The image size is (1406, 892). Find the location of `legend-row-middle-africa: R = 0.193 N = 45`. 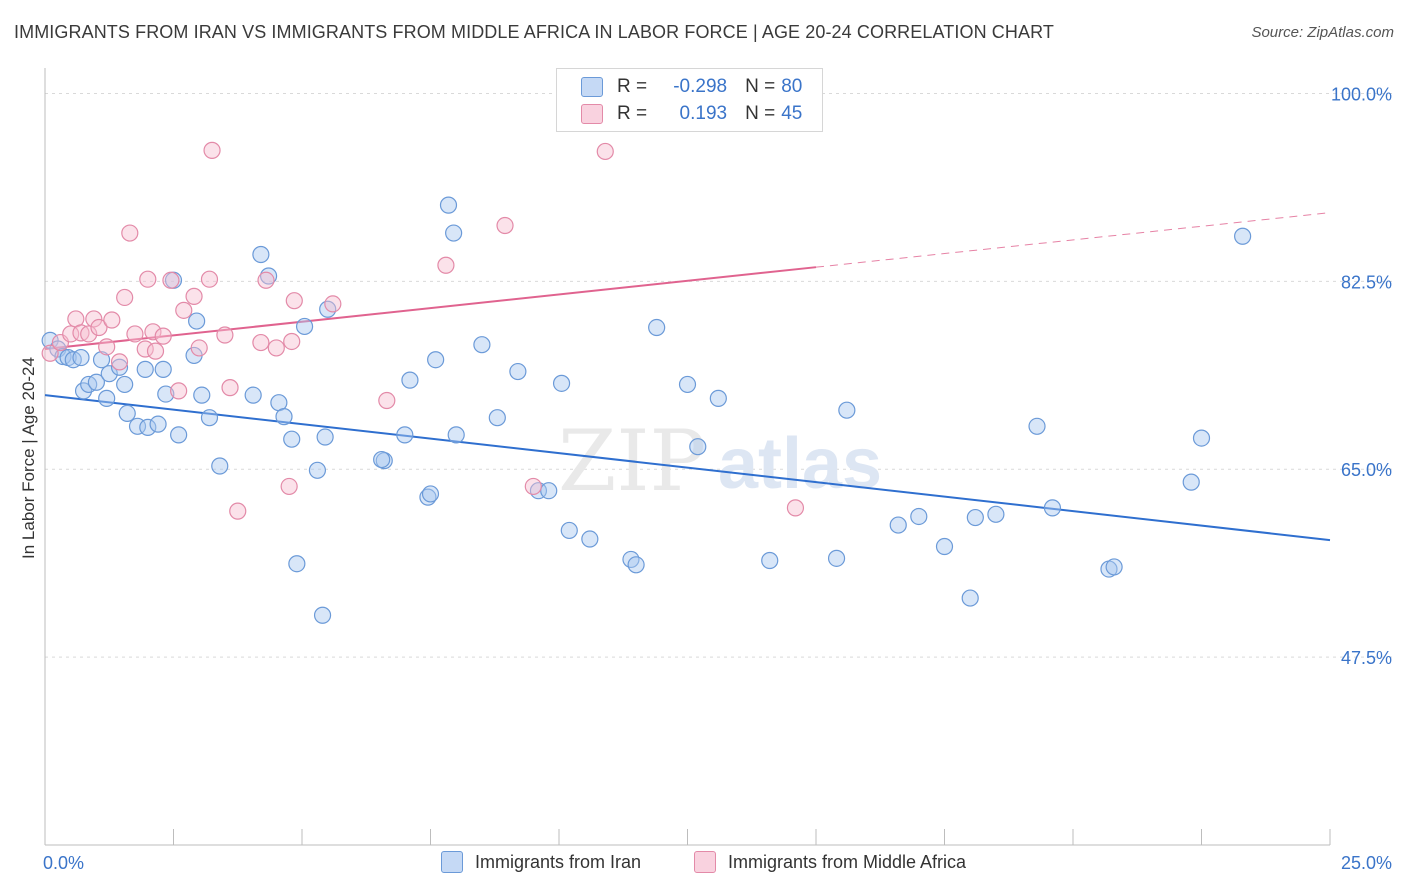

legend-row-middle-africa: R = 0.193 N = 45 is located at coordinates (691, 114).